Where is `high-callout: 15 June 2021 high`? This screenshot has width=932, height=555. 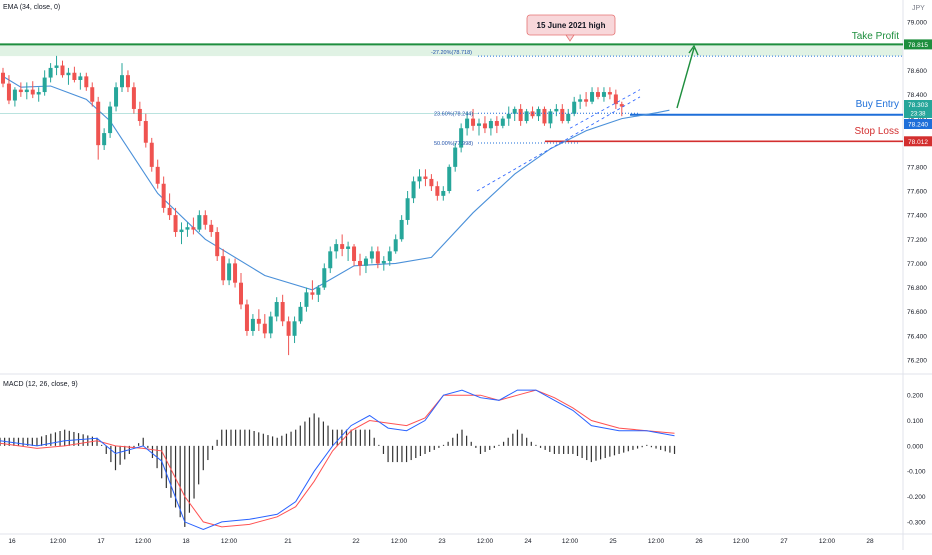
high-callout: 15 June 2021 high is located at coordinates (571, 28).